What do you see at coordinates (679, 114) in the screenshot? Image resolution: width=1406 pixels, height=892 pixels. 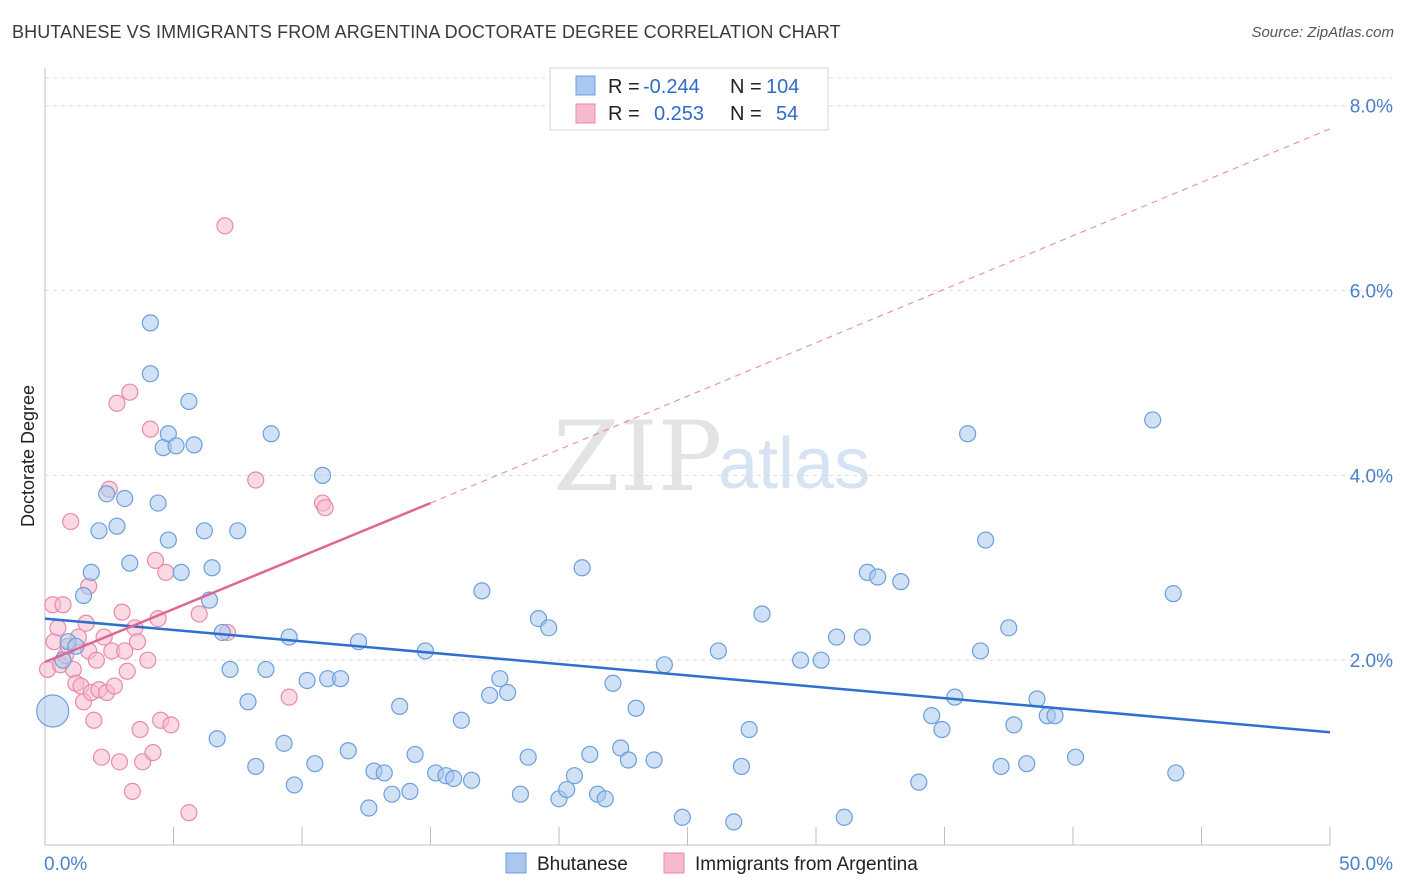 I see `legend-r-value-2: 0.253` at bounding box center [679, 114].